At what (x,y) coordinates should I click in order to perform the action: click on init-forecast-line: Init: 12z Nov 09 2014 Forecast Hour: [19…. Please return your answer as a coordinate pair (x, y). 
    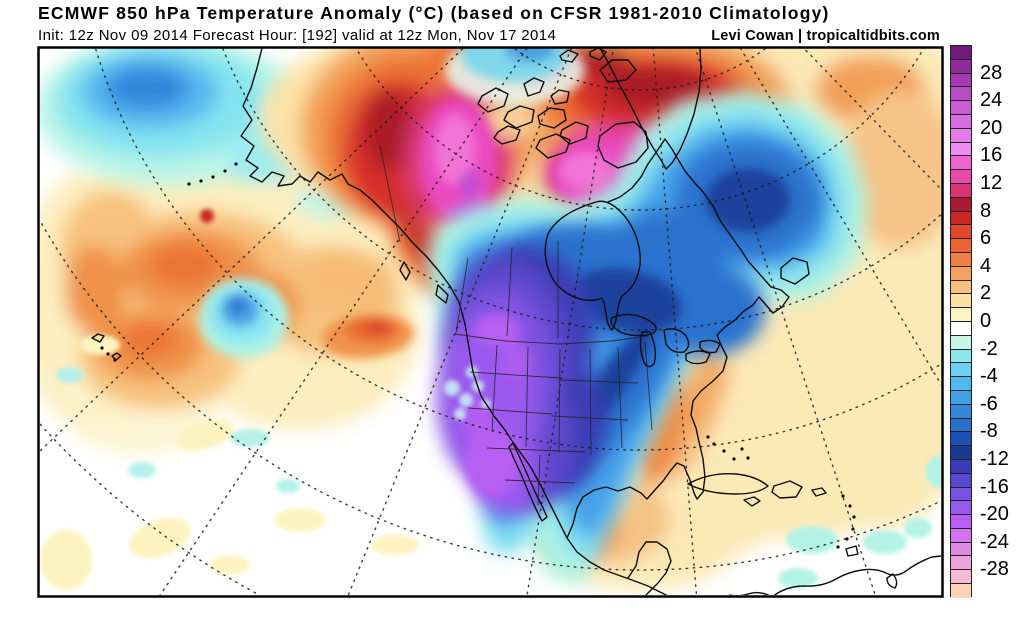
    Looking at the image, I should click on (297, 35).